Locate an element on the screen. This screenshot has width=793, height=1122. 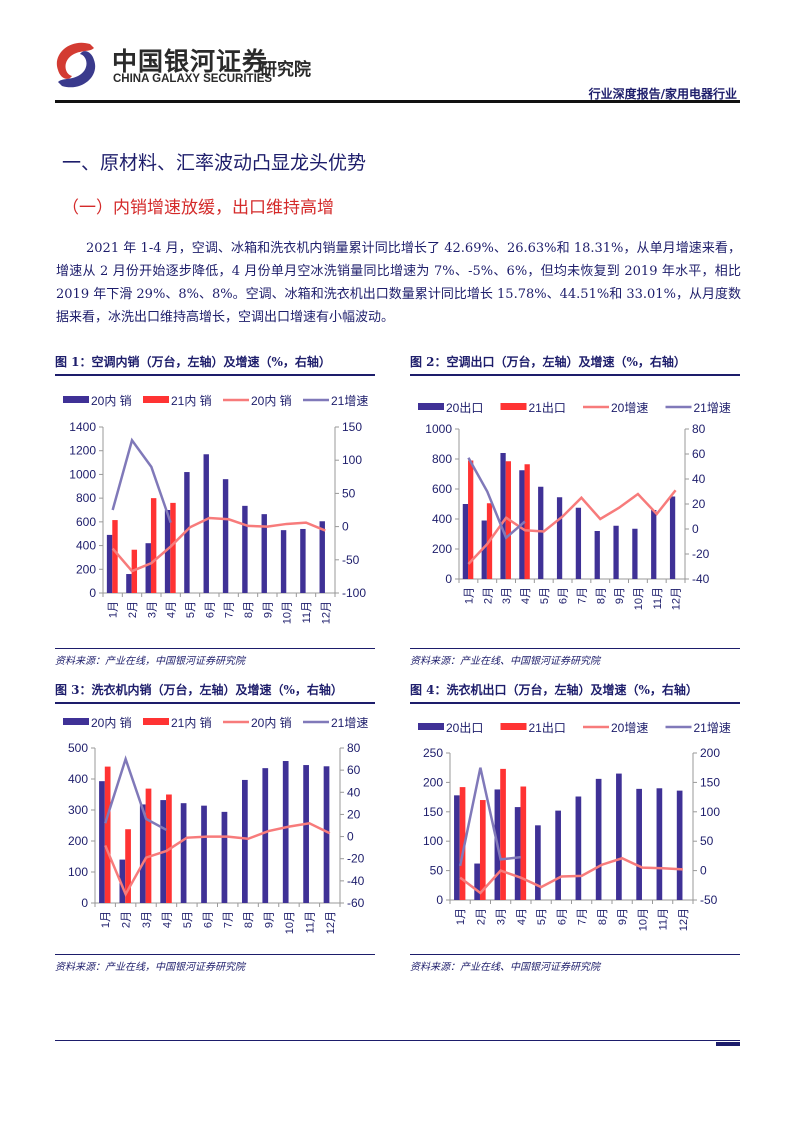
line-21-growth is located at coordinates (496, 498).